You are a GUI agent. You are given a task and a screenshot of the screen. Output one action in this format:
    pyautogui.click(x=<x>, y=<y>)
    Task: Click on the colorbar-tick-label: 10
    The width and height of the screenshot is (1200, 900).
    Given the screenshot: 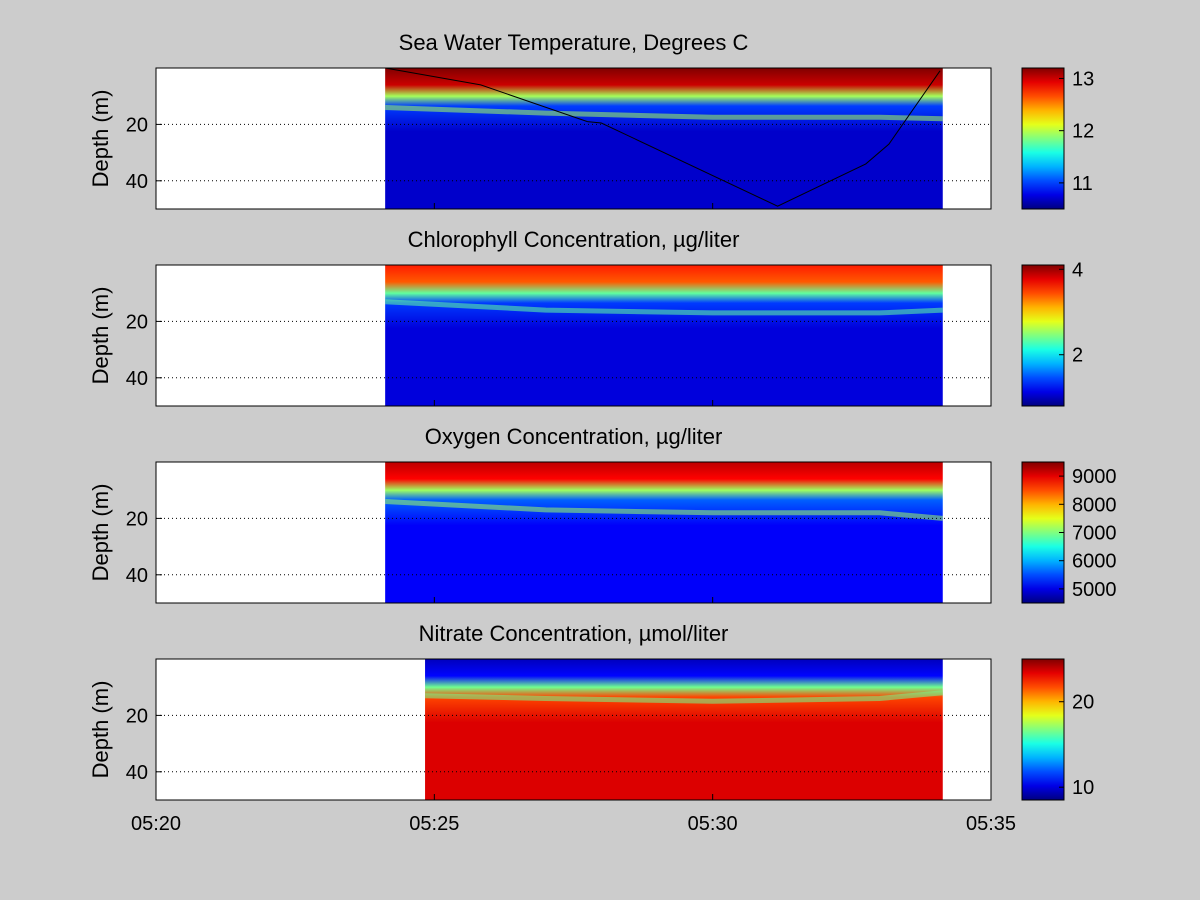 What is the action you would take?
    pyautogui.click(x=1083, y=788)
    